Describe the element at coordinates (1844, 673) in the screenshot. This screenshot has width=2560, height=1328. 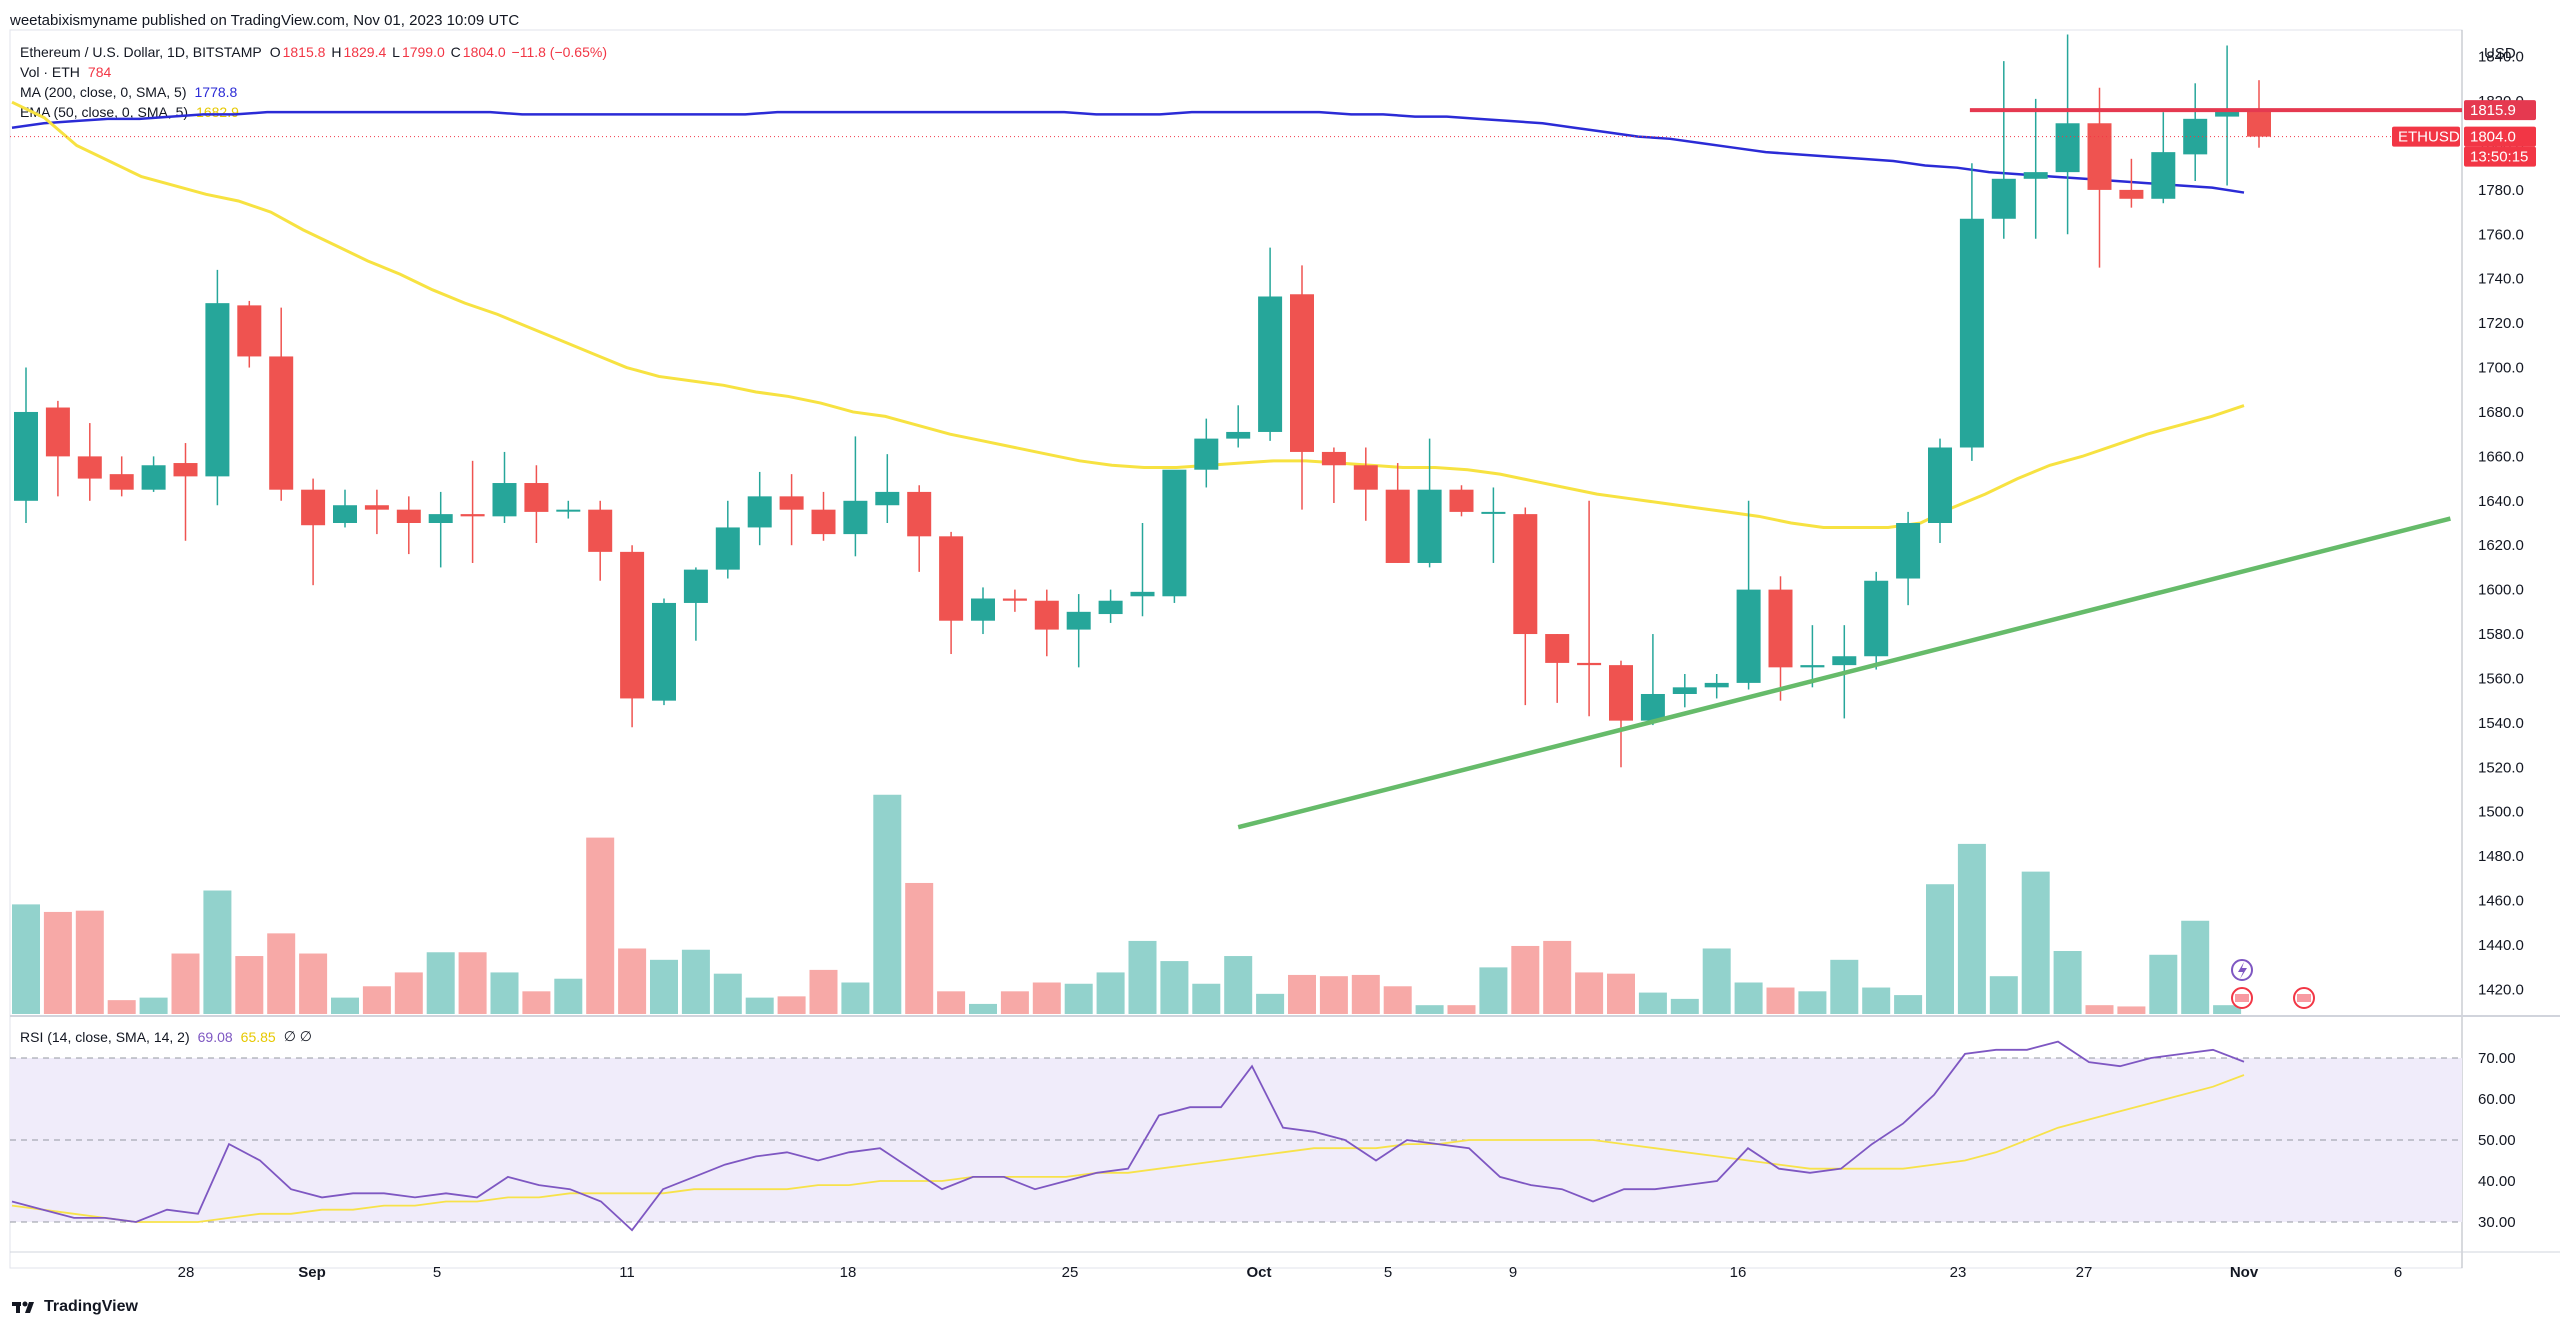
I see `support-trendline` at that location.